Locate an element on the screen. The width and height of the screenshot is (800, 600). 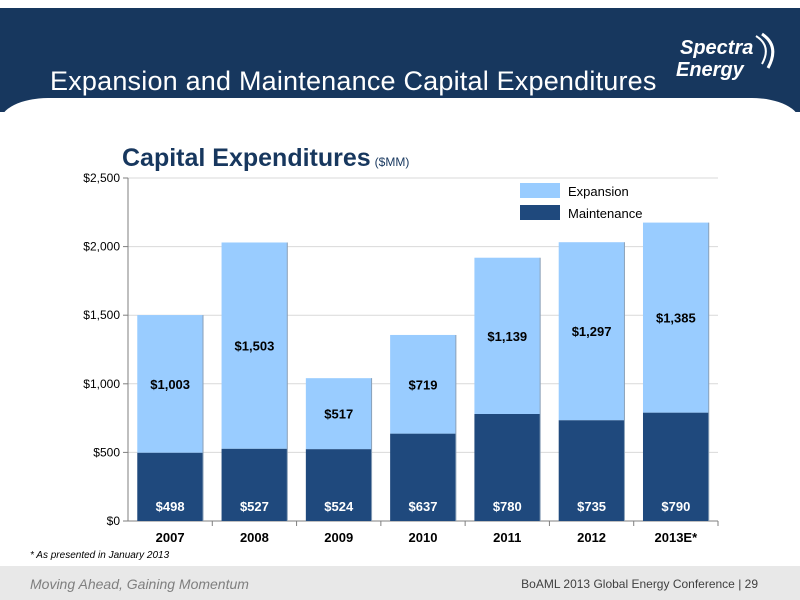
chart-title: Capital Expenditures ($MM) is located at coordinates (265, 158).